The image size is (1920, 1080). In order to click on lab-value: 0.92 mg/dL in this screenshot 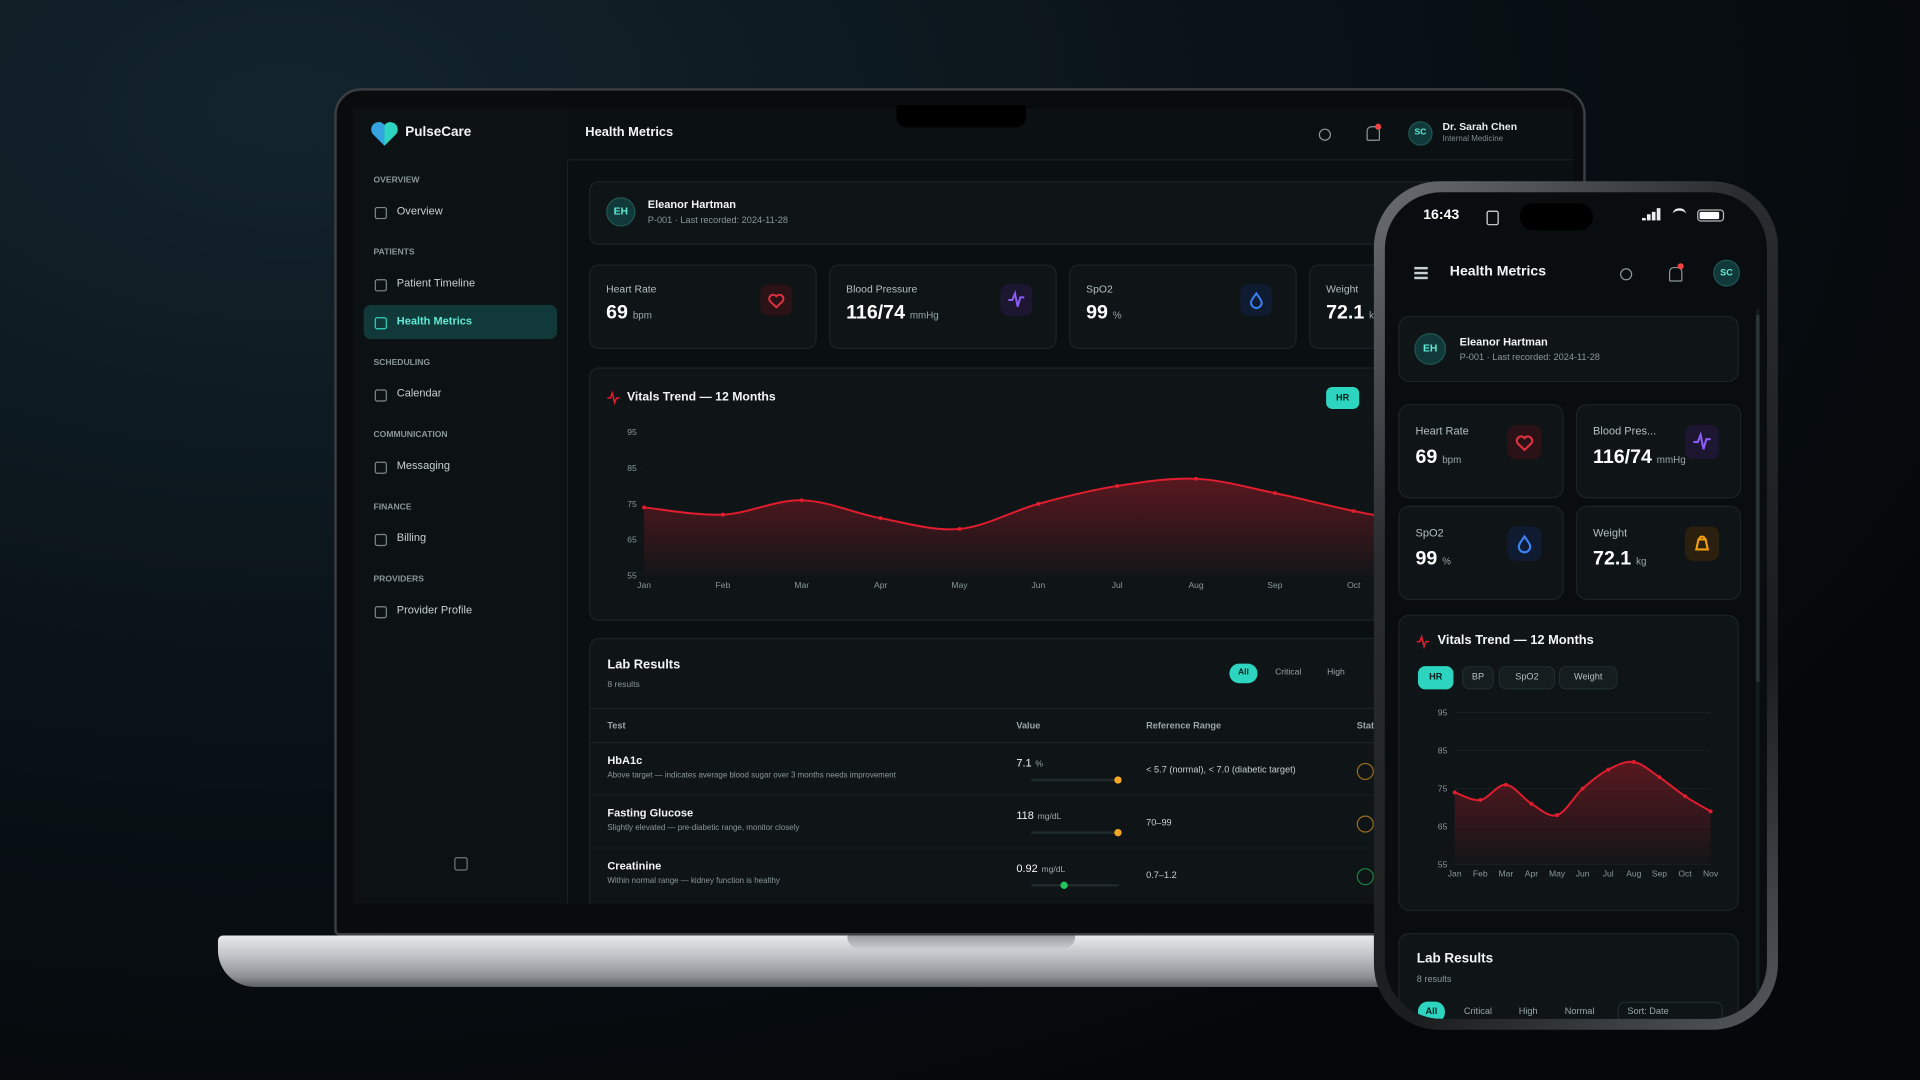, I will do `click(1041, 868)`.